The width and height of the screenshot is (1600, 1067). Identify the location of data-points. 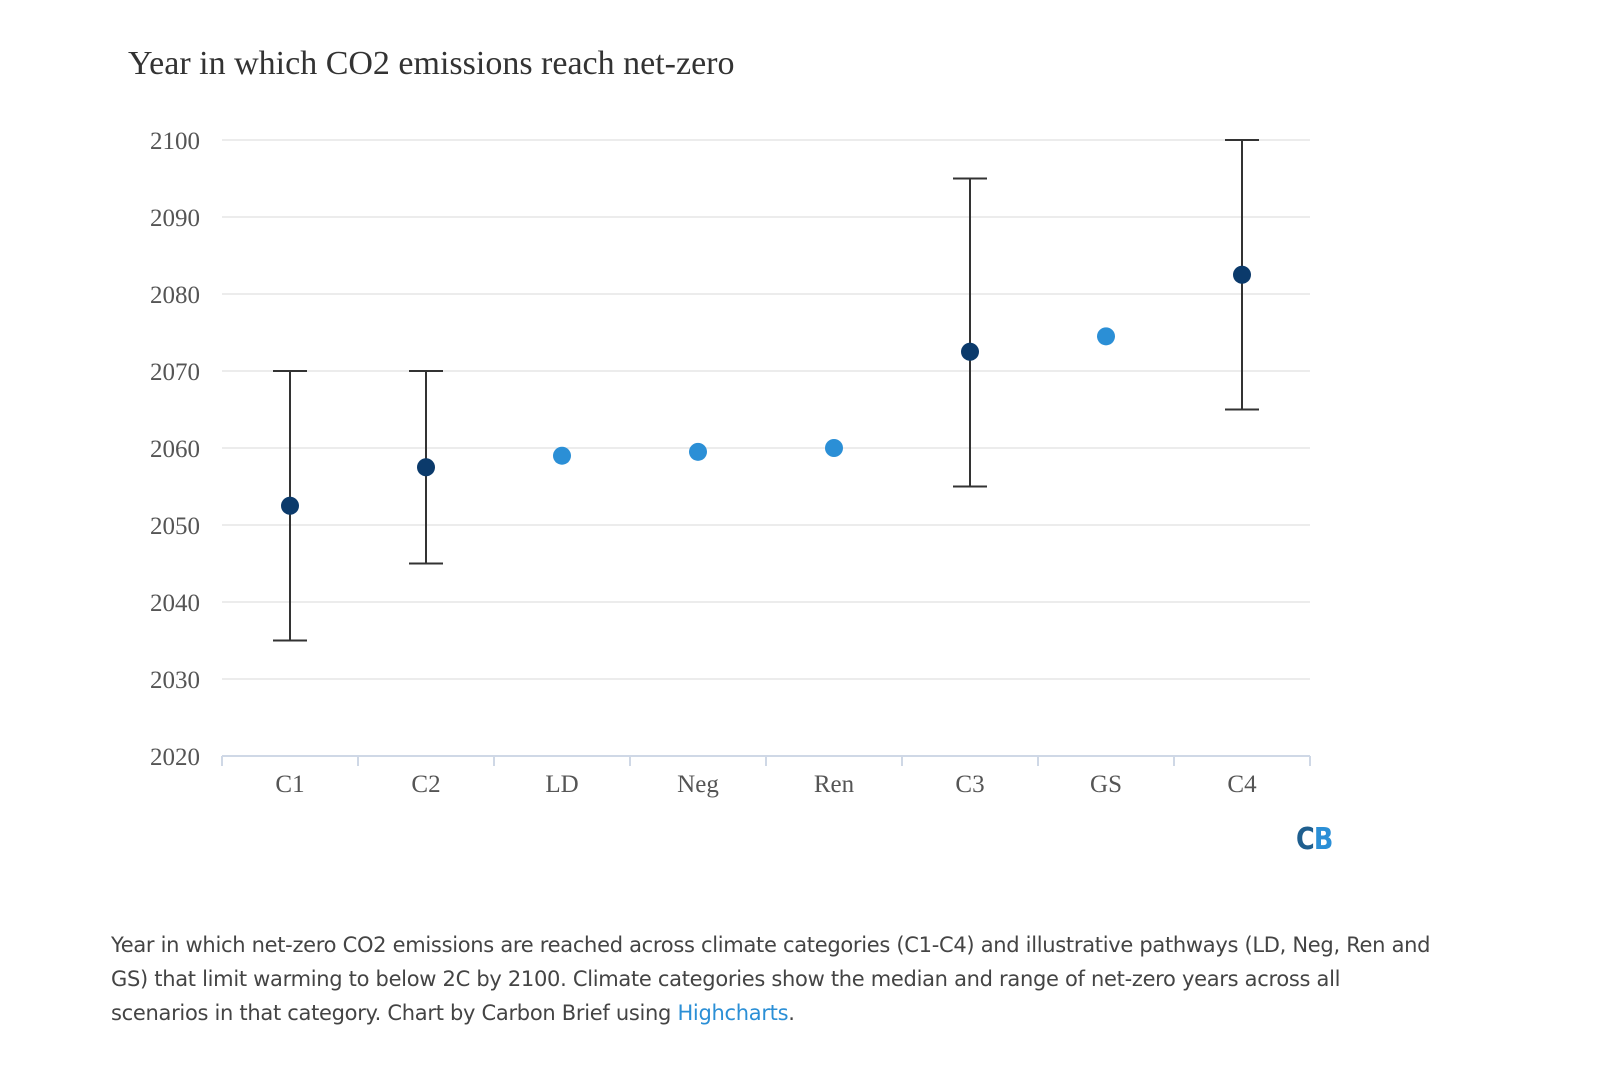
(766, 390).